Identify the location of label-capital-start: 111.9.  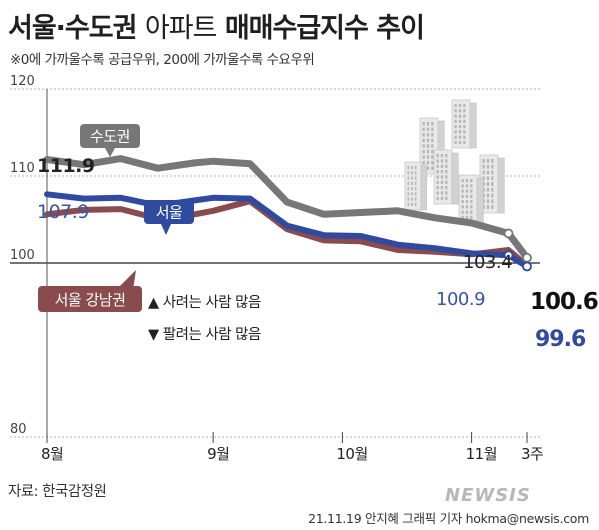
(66, 166).